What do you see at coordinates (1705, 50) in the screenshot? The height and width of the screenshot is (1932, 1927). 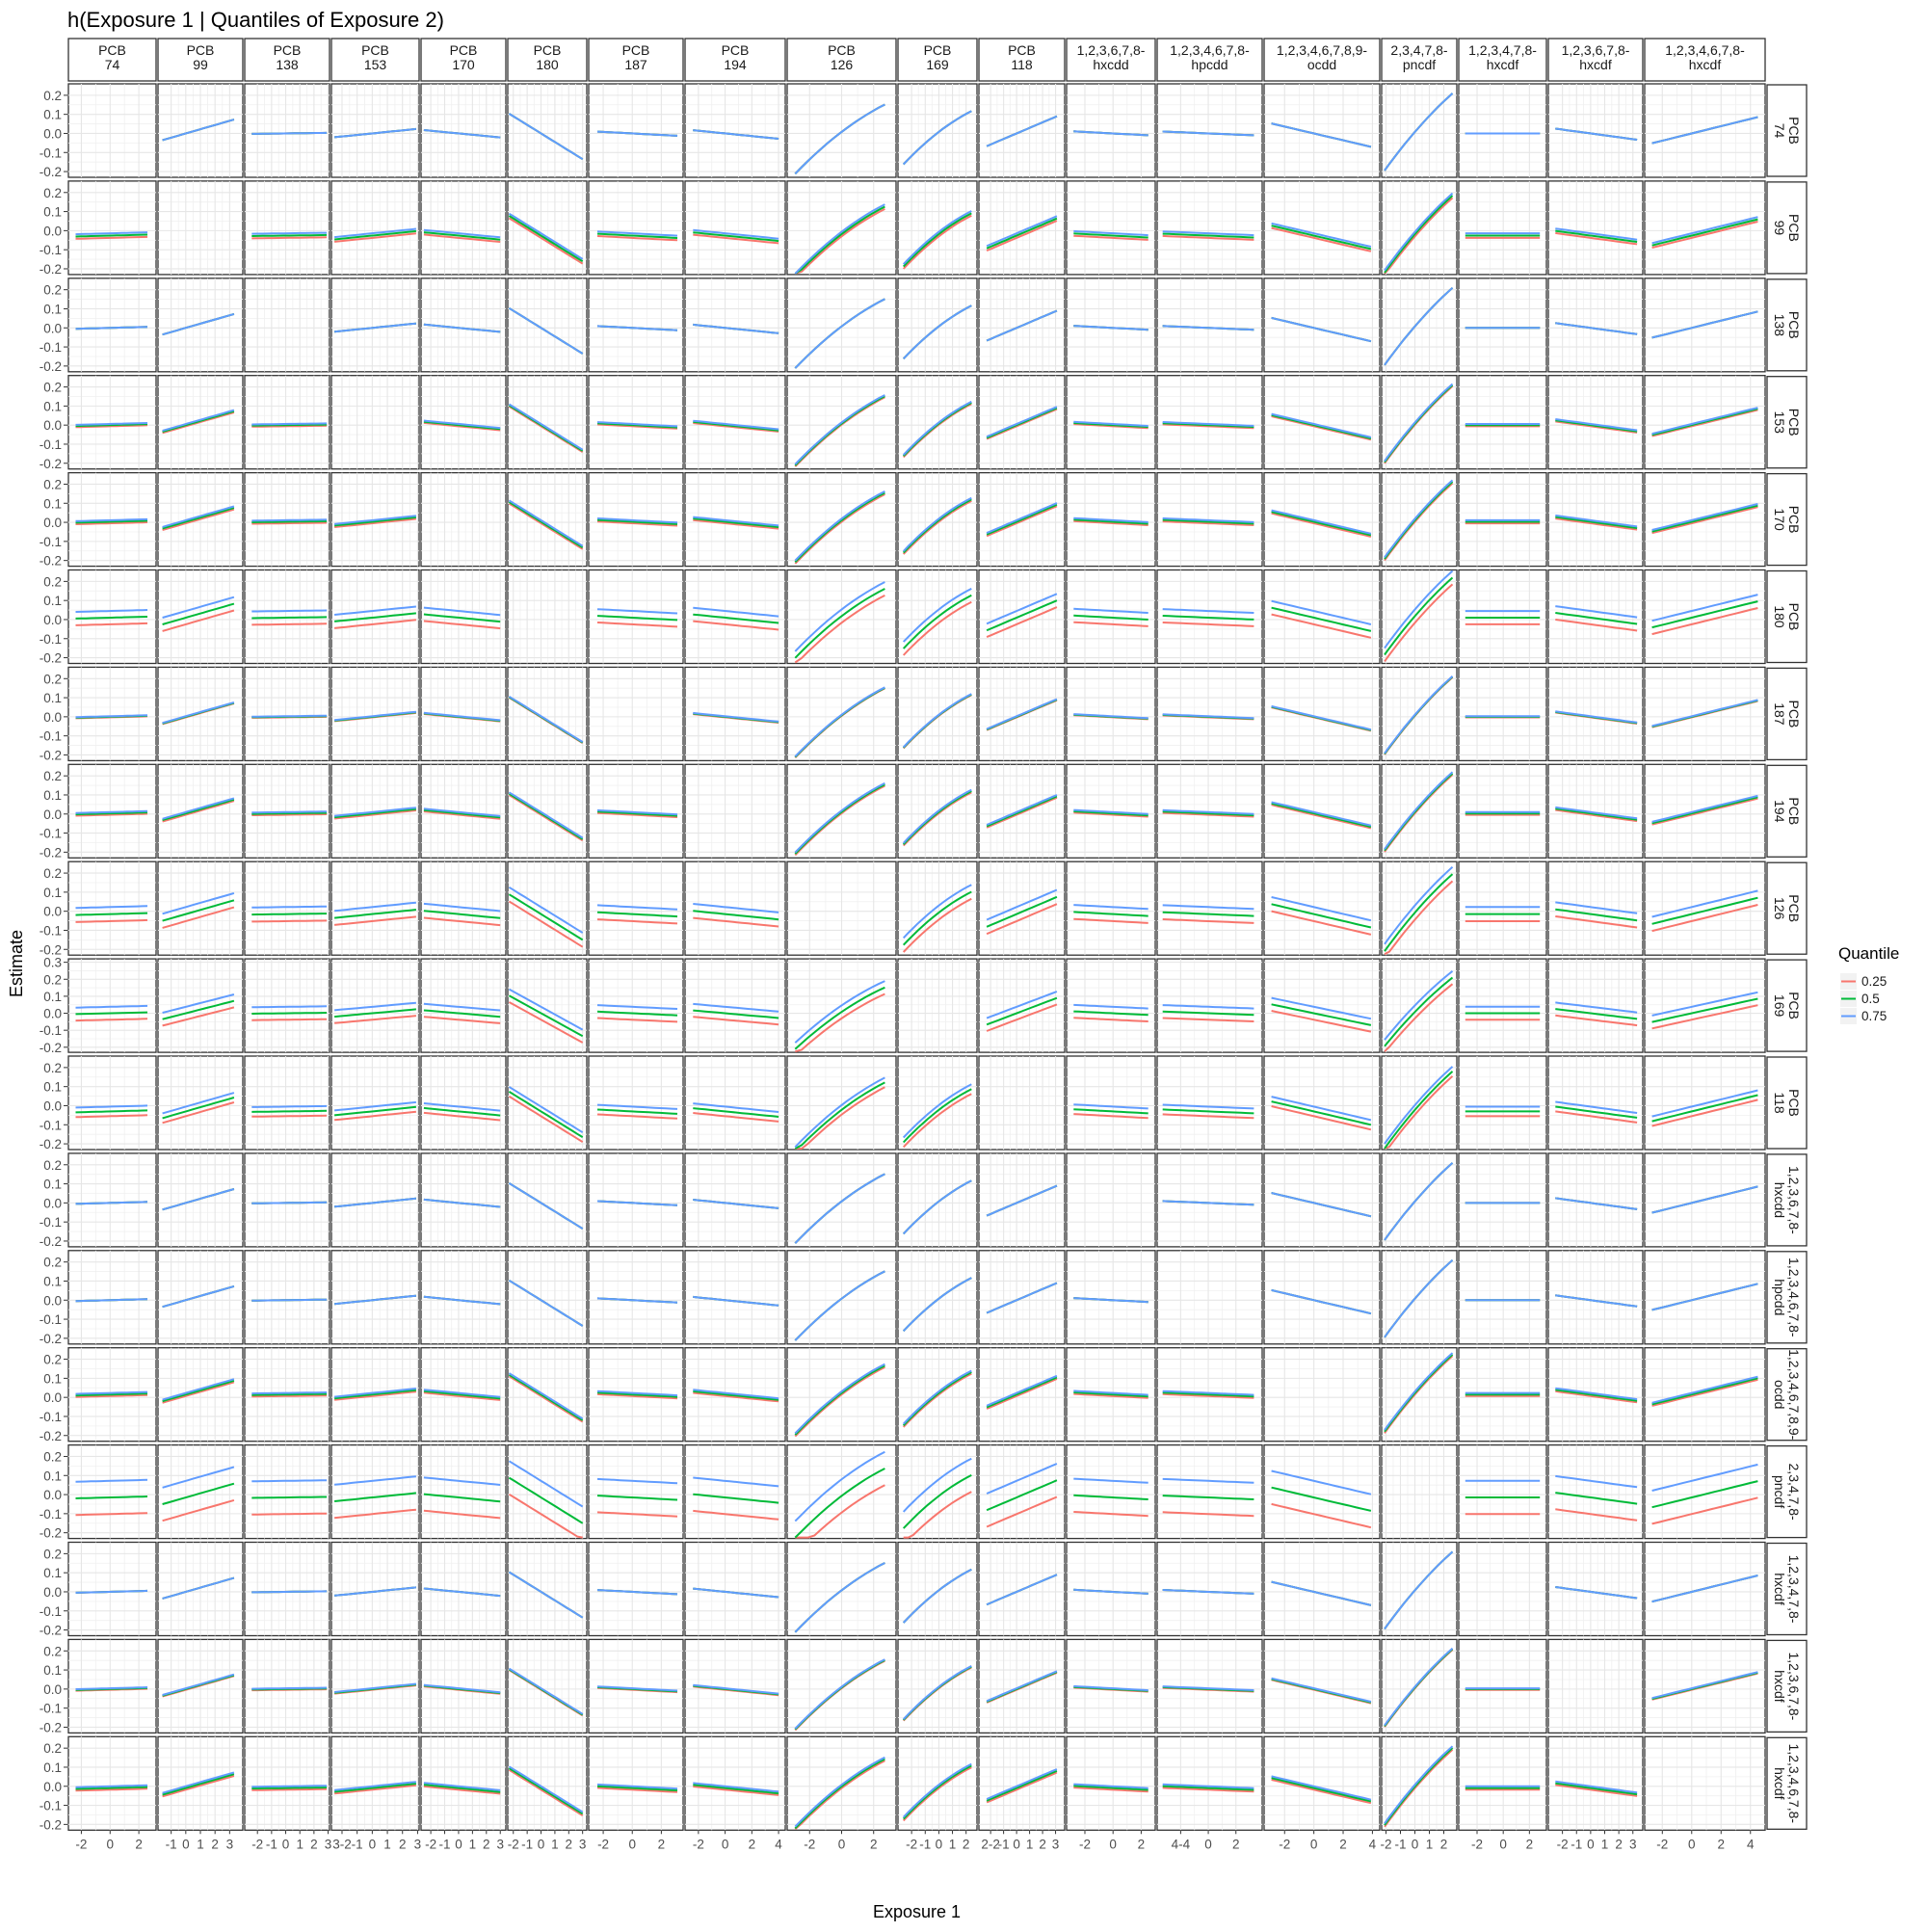 I see `column-strip-label: 1,2,3,4,6,7,8-` at bounding box center [1705, 50].